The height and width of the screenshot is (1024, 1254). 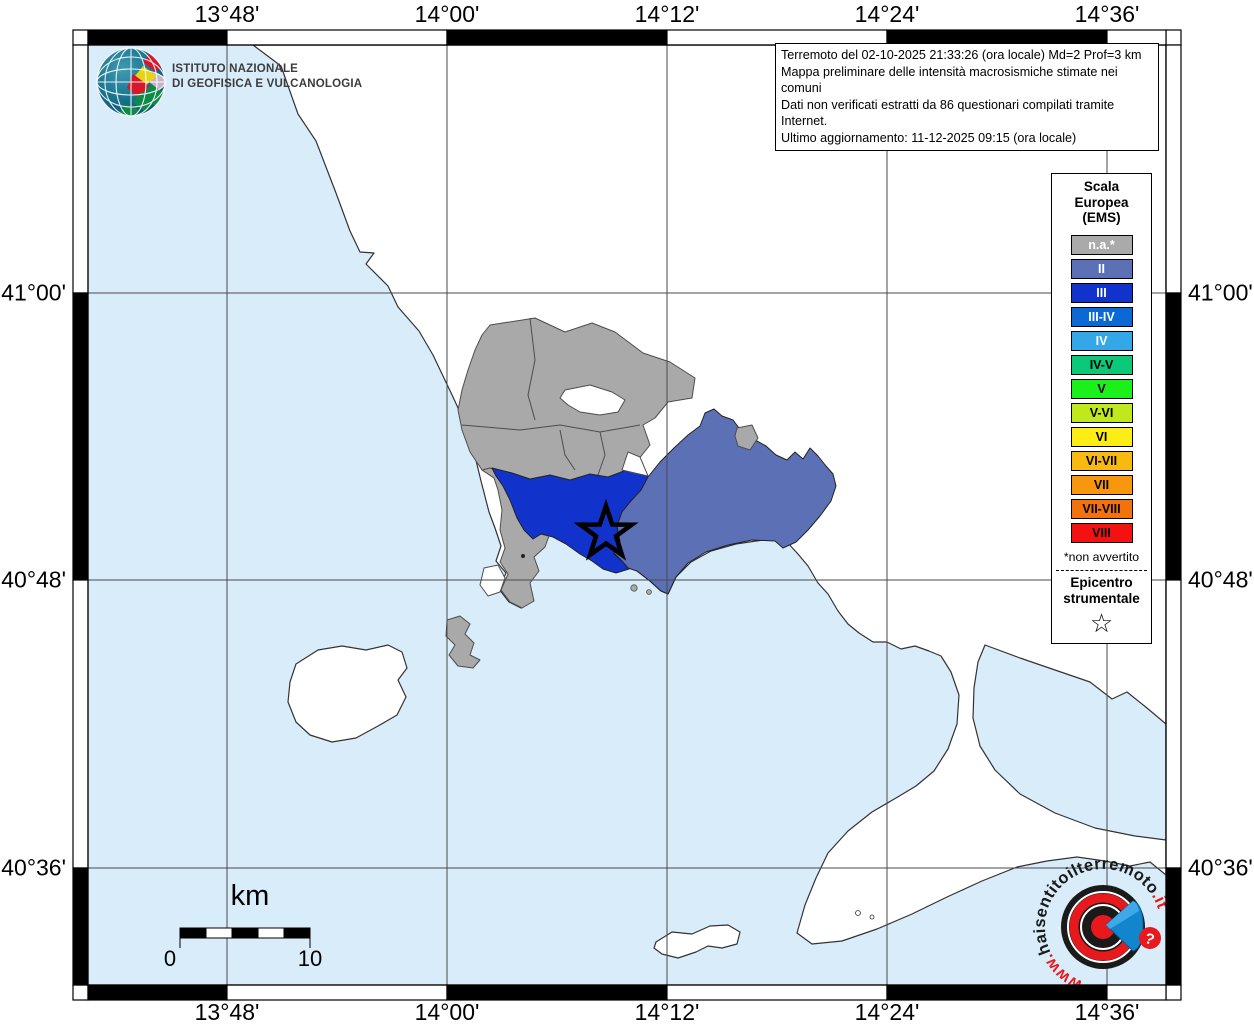 I want to click on axis-tick-bottom-5: 14°36', so click(x=1107, y=1011).